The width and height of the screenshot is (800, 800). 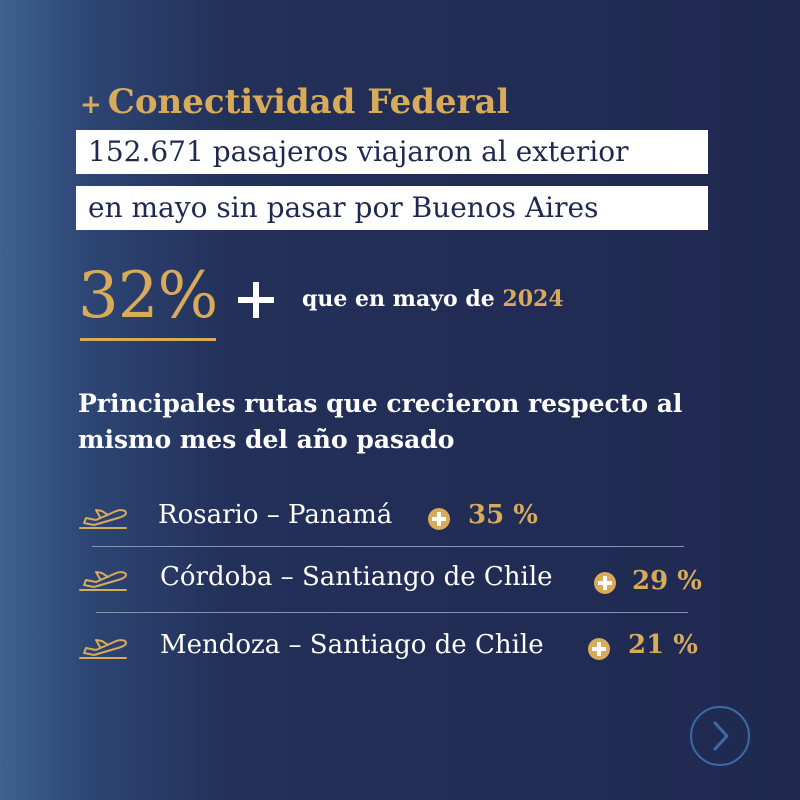 What do you see at coordinates (91, 105) in the screenshot?
I see `heading-plus: +` at bounding box center [91, 105].